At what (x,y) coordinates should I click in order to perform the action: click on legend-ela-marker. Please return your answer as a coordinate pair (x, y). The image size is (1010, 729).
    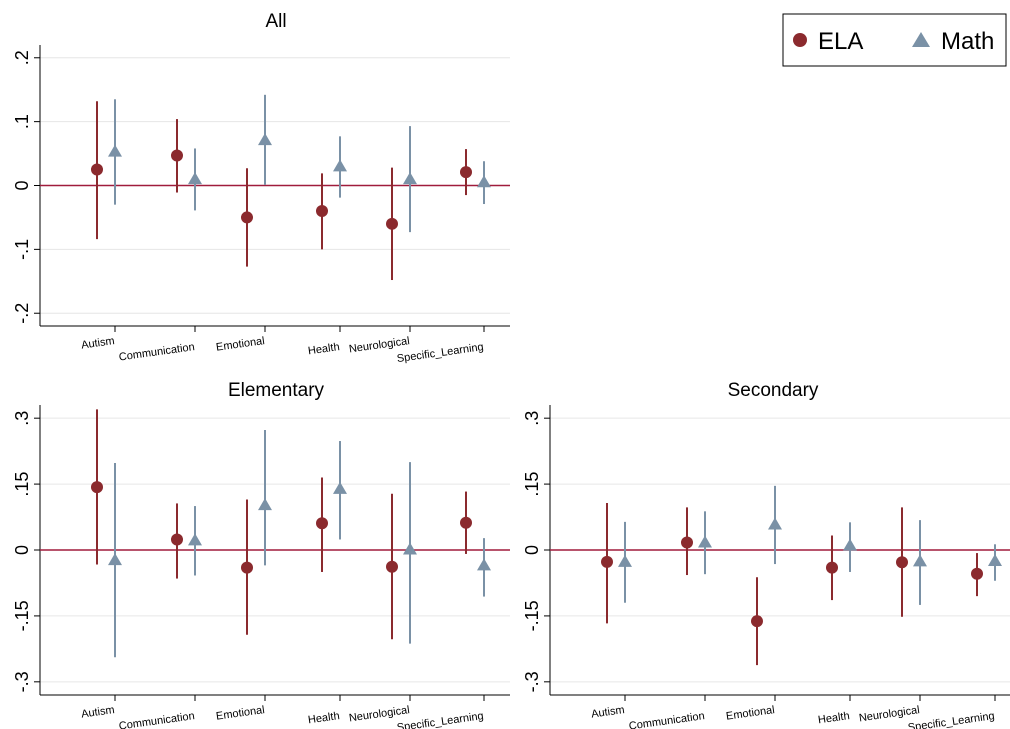
    Looking at the image, I should click on (800, 40).